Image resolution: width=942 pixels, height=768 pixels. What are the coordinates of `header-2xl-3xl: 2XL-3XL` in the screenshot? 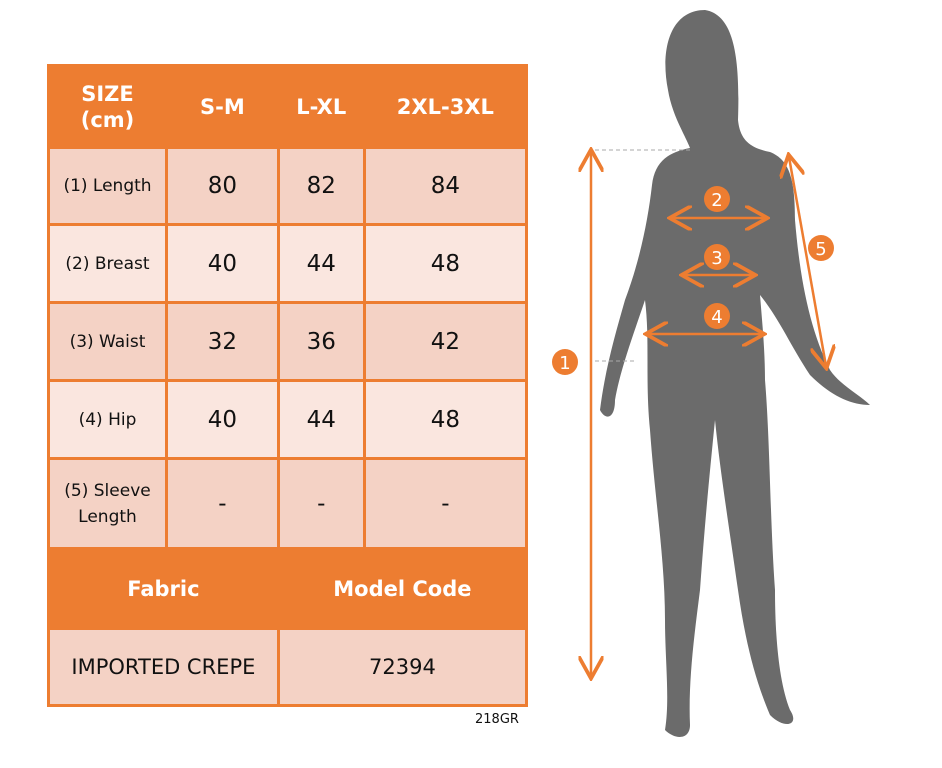 It's located at (445, 106).